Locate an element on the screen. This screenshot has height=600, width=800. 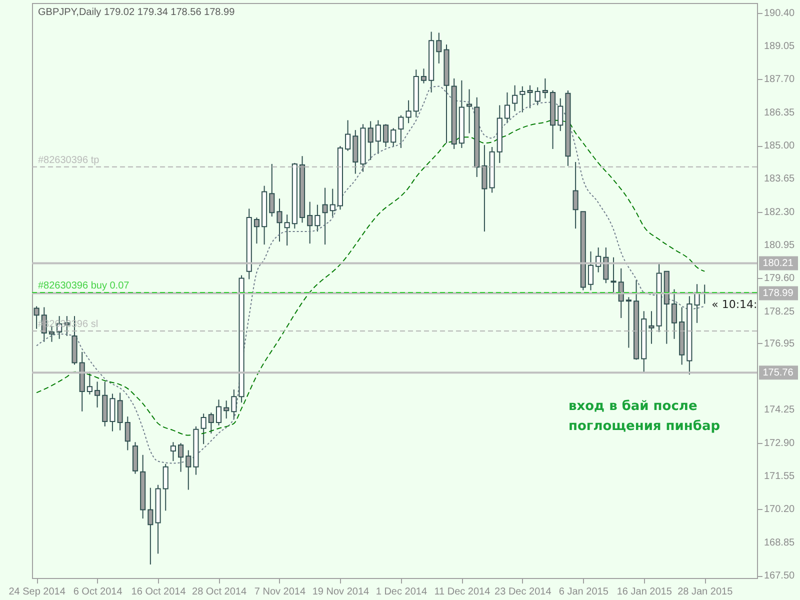
x-tick-label: 19 Nov 2014 is located at coordinates (341, 592).